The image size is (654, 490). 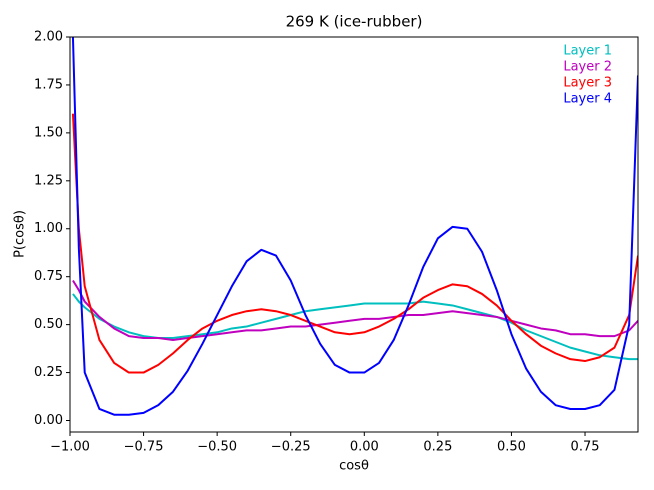 What do you see at coordinates (48, 180) in the screenshot?
I see `y-tick-label: 1.25` at bounding box center [48, 180].